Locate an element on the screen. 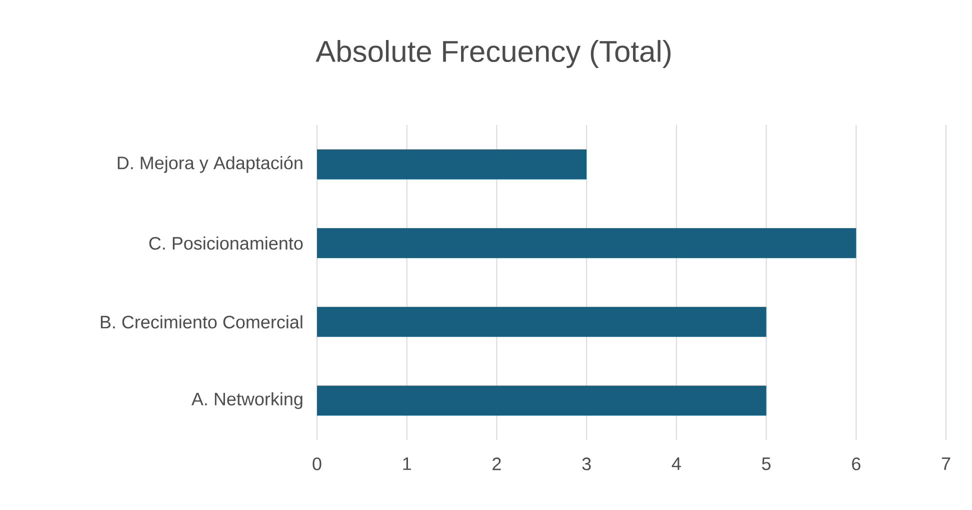  x-tick-label: 5 is located at coordinates (766, 464).